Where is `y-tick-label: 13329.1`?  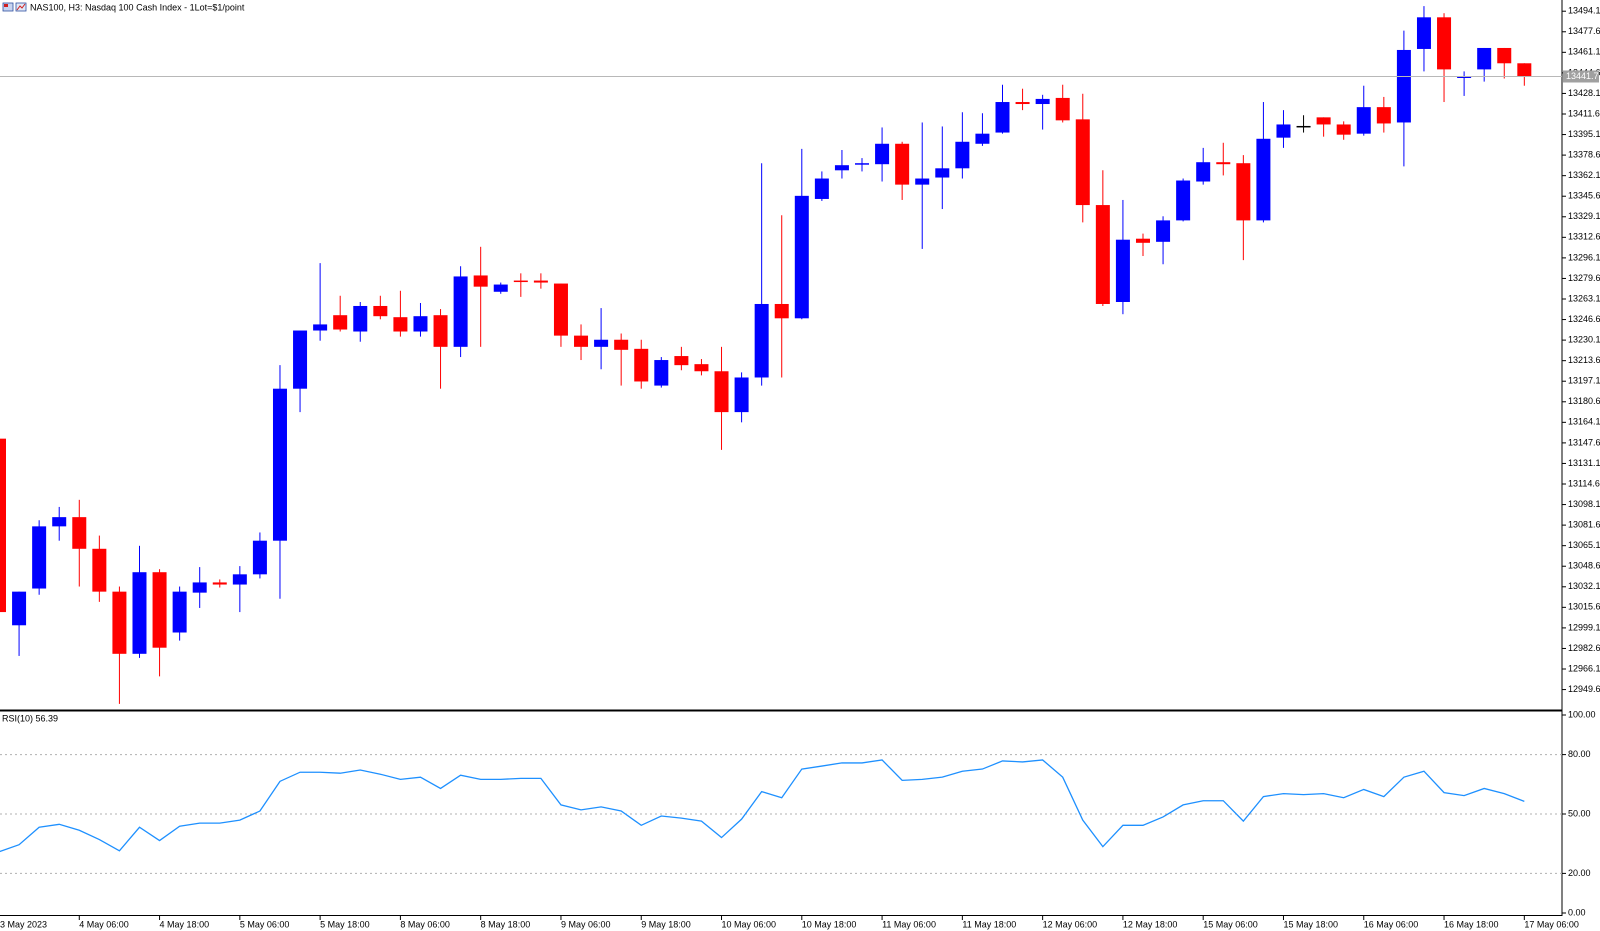 y-tick-label: 13329.1 is located at coordinates (1584, 216).